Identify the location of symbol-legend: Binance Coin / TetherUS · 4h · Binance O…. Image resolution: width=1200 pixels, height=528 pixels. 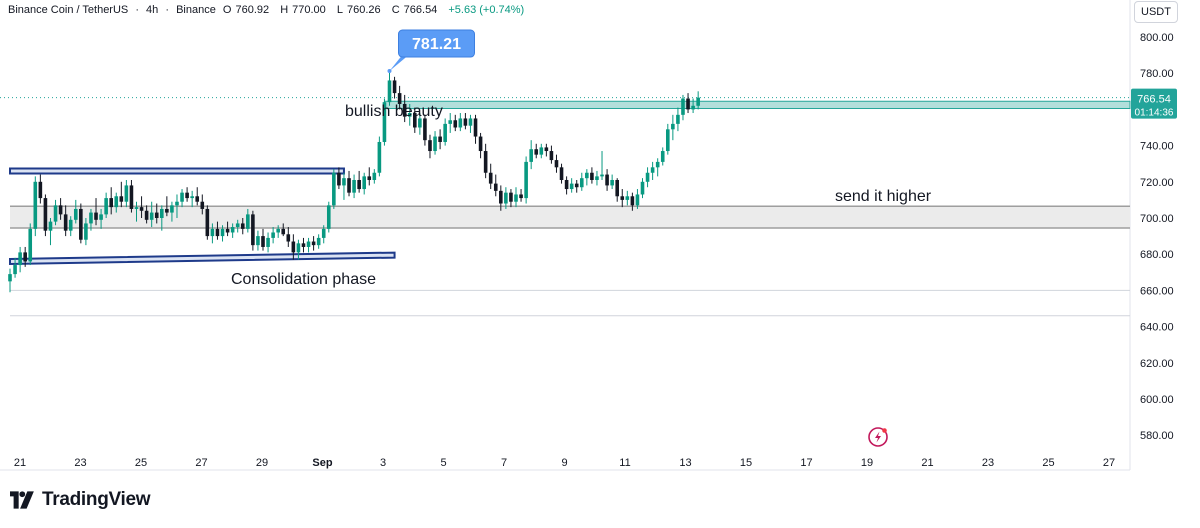
(268, 10).